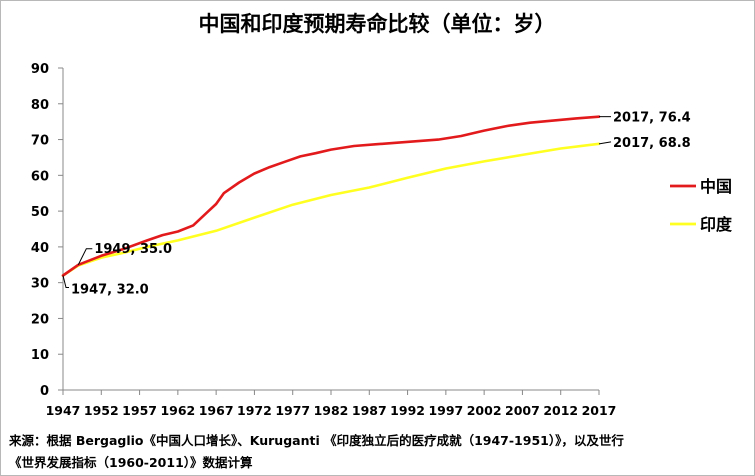 This screenshot has height=476, width=755. I want to click on data-label: 1949, 35.0, so click(133, 249).